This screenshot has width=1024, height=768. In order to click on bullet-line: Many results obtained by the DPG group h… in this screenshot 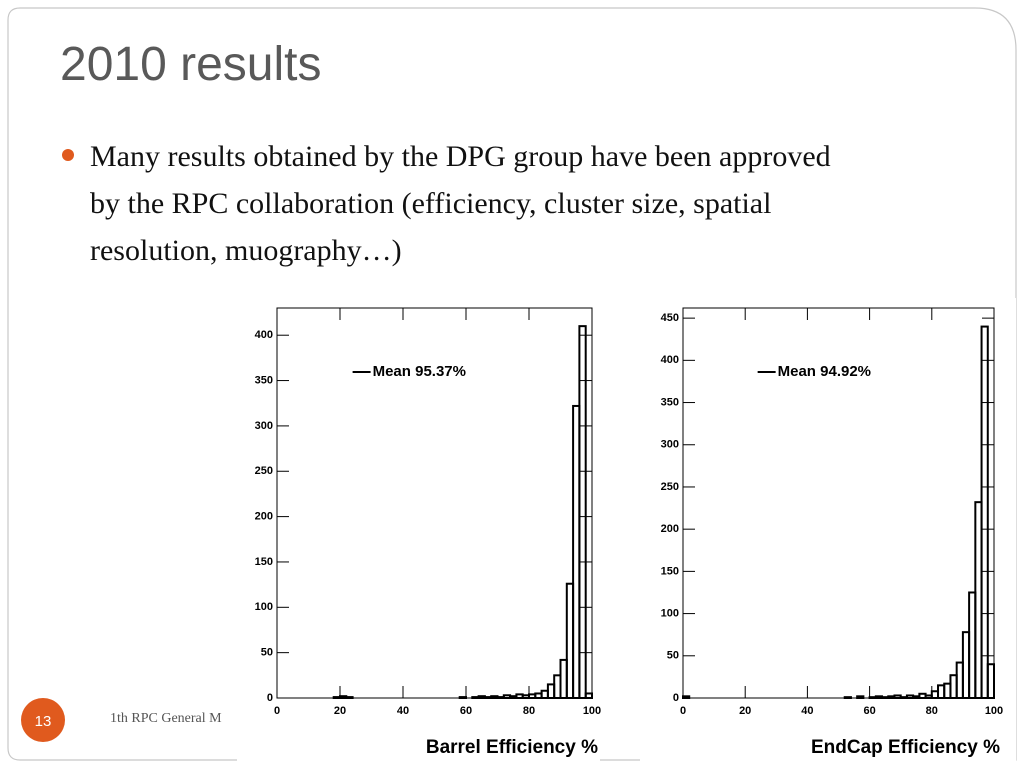, I will do `click(460, 156)`.